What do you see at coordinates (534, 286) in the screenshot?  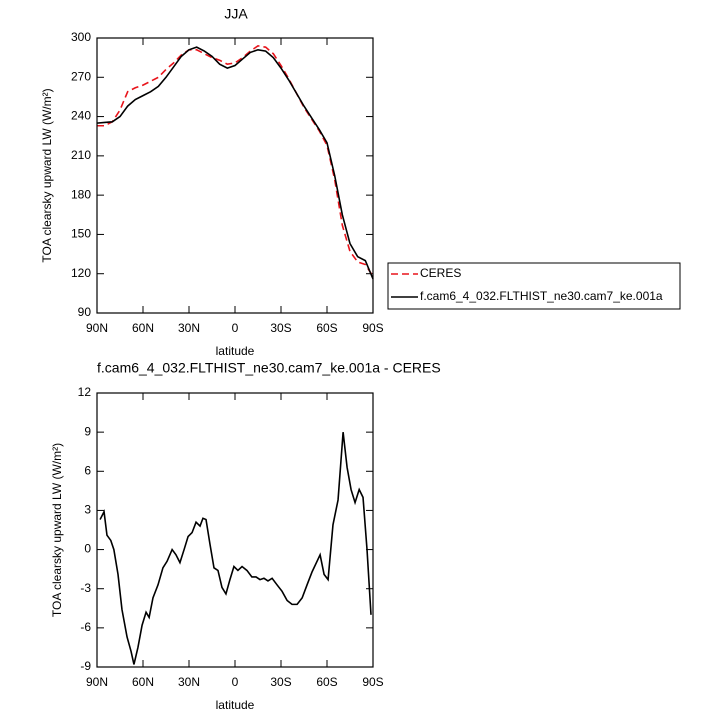 I see `legend-box` at bounding box center [534, 286].